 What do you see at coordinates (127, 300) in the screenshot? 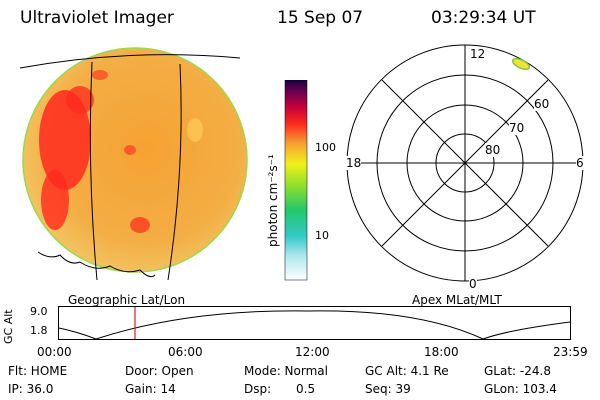
I see `geographic-caption: Geographic Lat/Lon` at bounding box center [127, 300].